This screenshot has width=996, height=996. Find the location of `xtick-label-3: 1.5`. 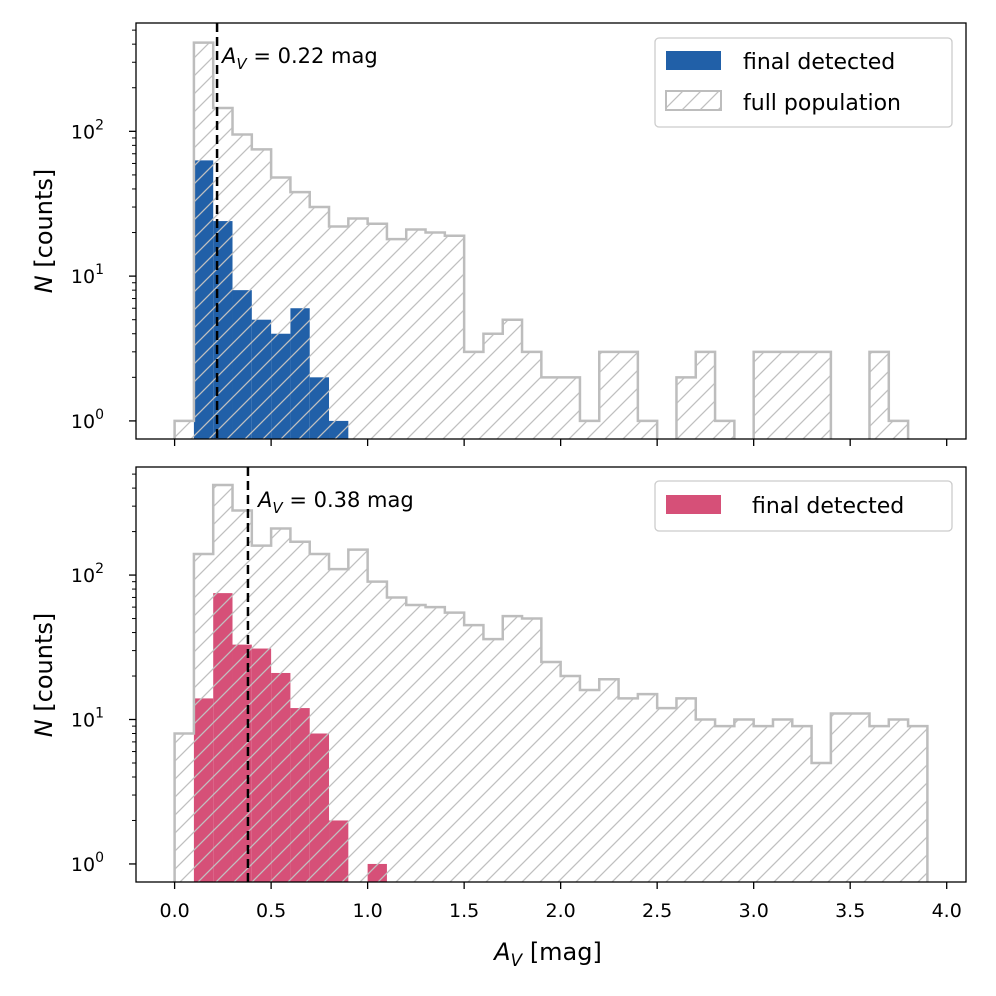

xtick-label-3: 1.5 is located at coordinates (464, 911).